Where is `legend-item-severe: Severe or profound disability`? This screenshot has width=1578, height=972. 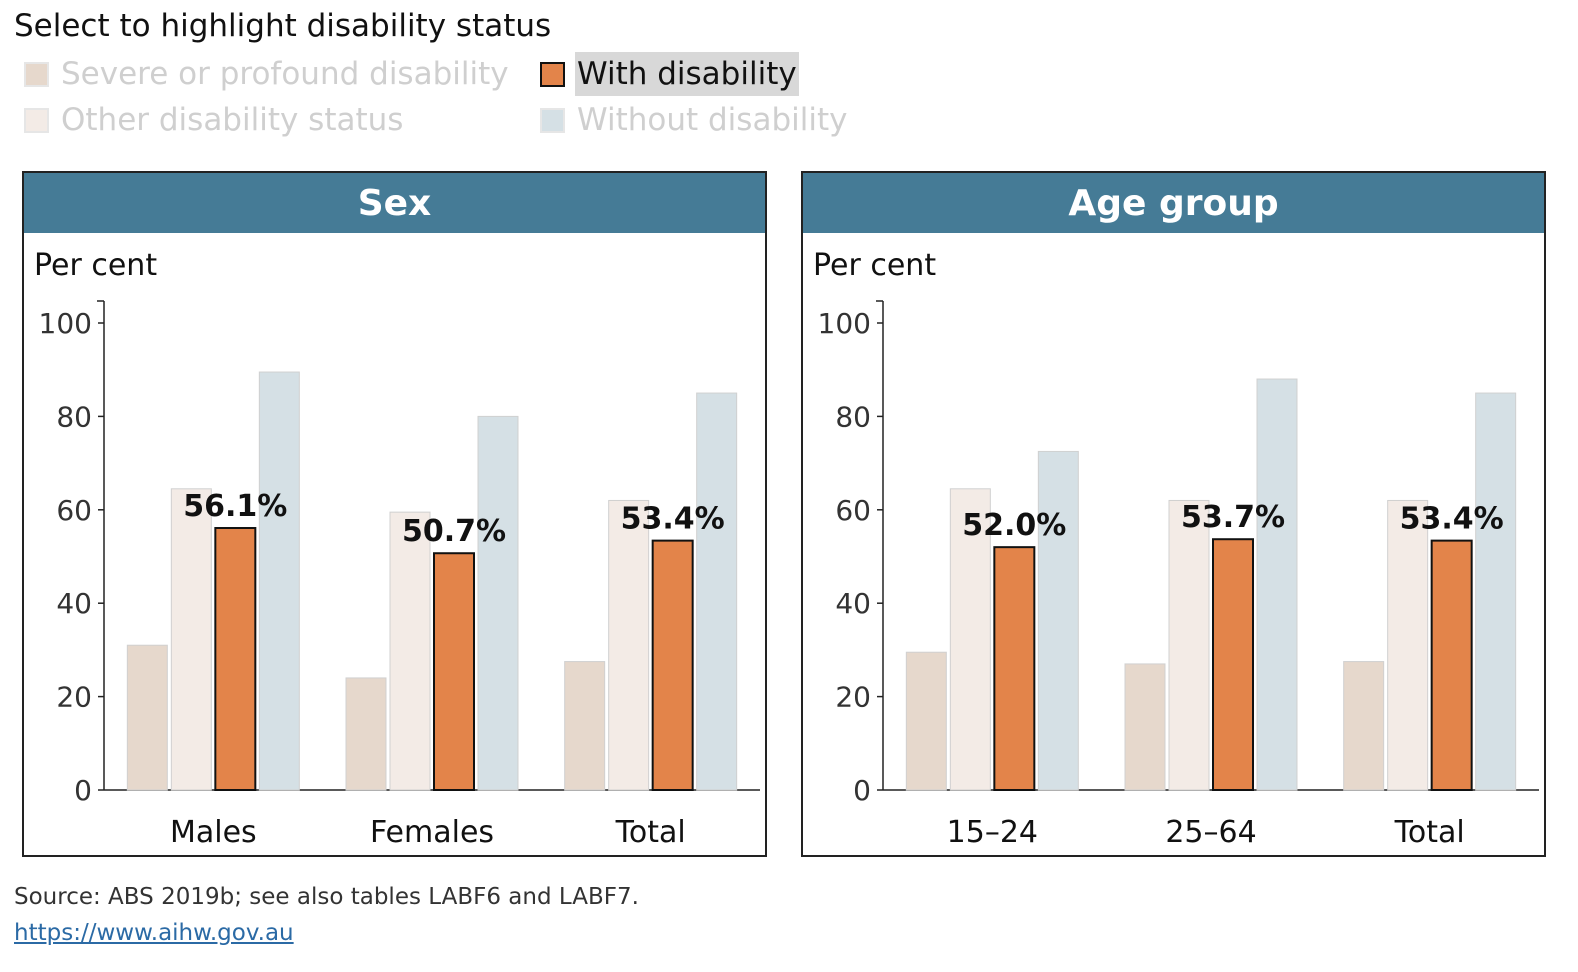 legend-item-severe: Severe or profound disability is located at coordinates (267, 74).